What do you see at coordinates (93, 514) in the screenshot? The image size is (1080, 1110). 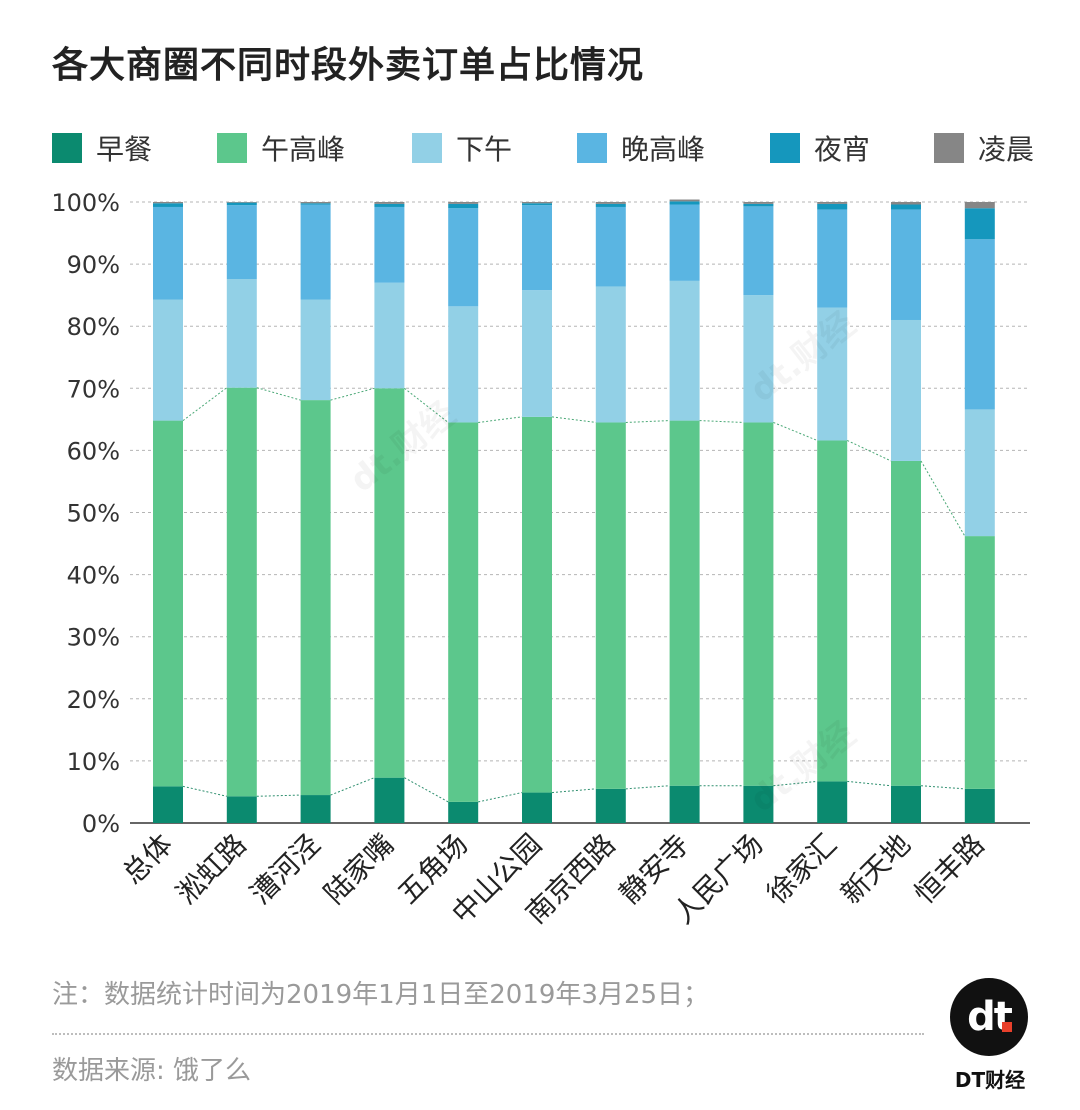 I see `y-tick-label: 50%` at bounding box center [93, 514].